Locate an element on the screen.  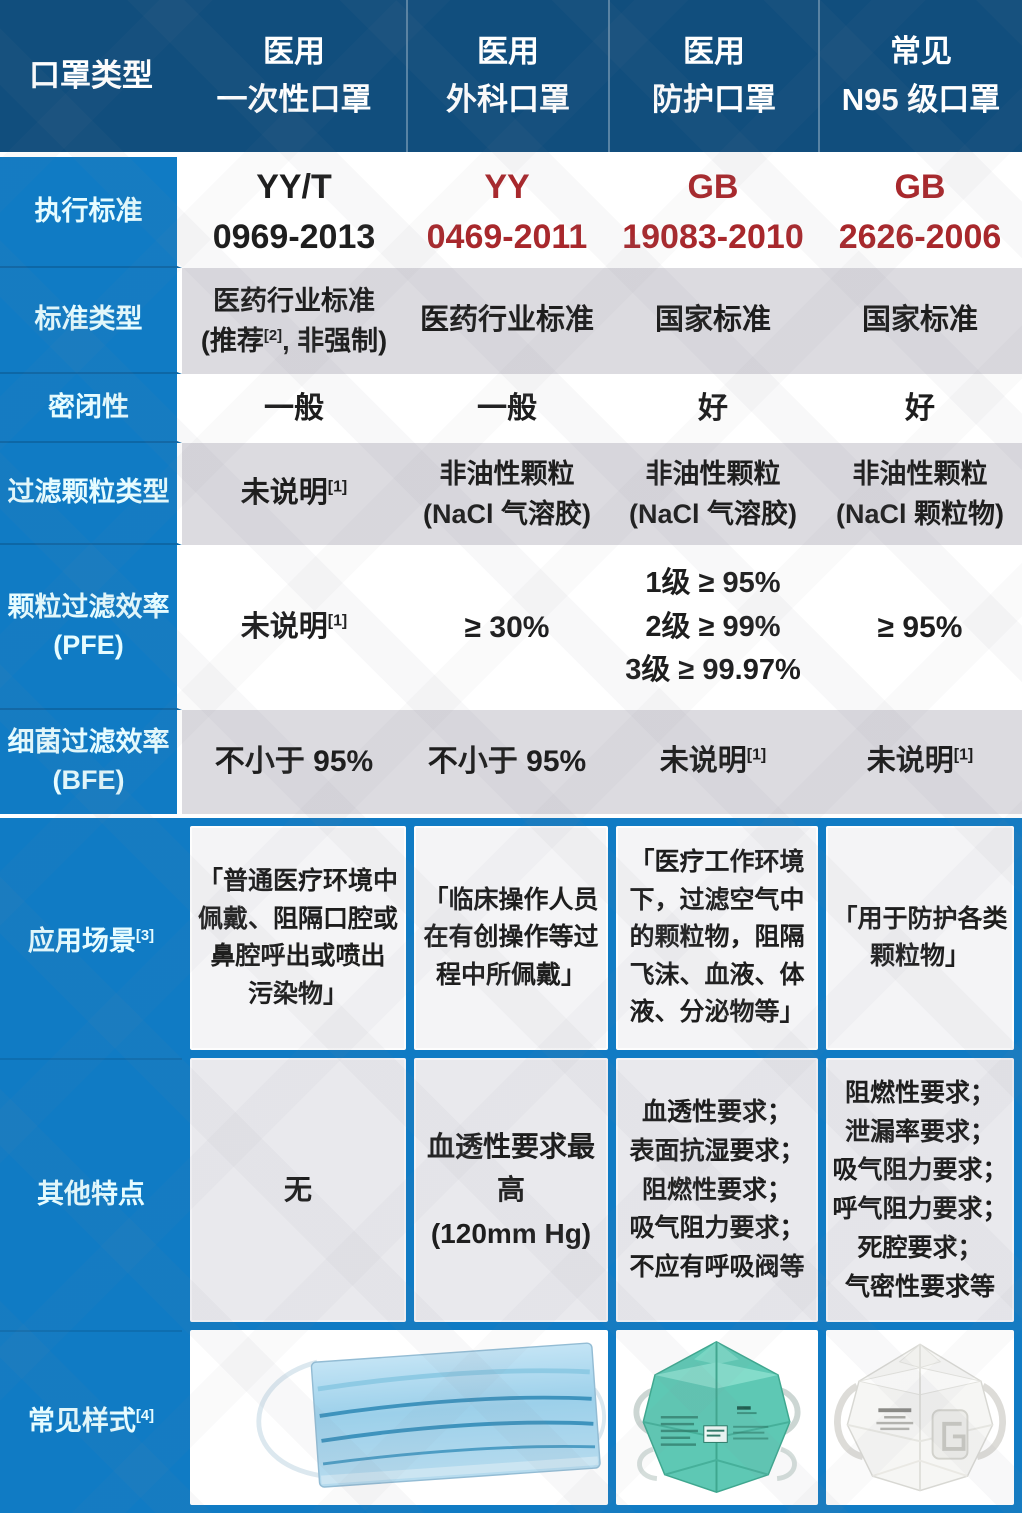
header-mask-type: 口罩类型 is located at coordinates (91, 76).